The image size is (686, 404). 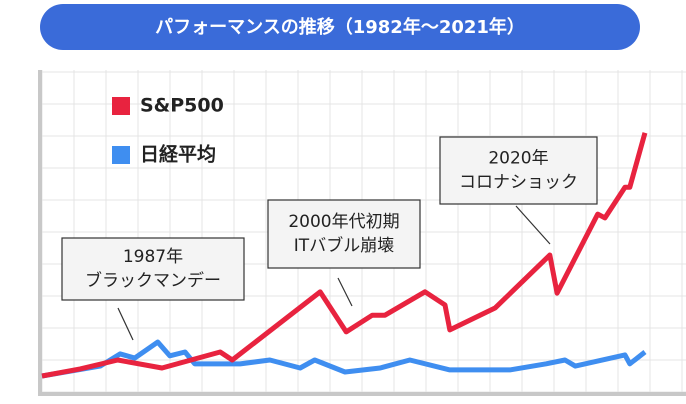 What do you see at coordinates (153, 280) in the screenshot?
I see `annotation-text: ブラックマンデー` at bounding box center [153, 280].